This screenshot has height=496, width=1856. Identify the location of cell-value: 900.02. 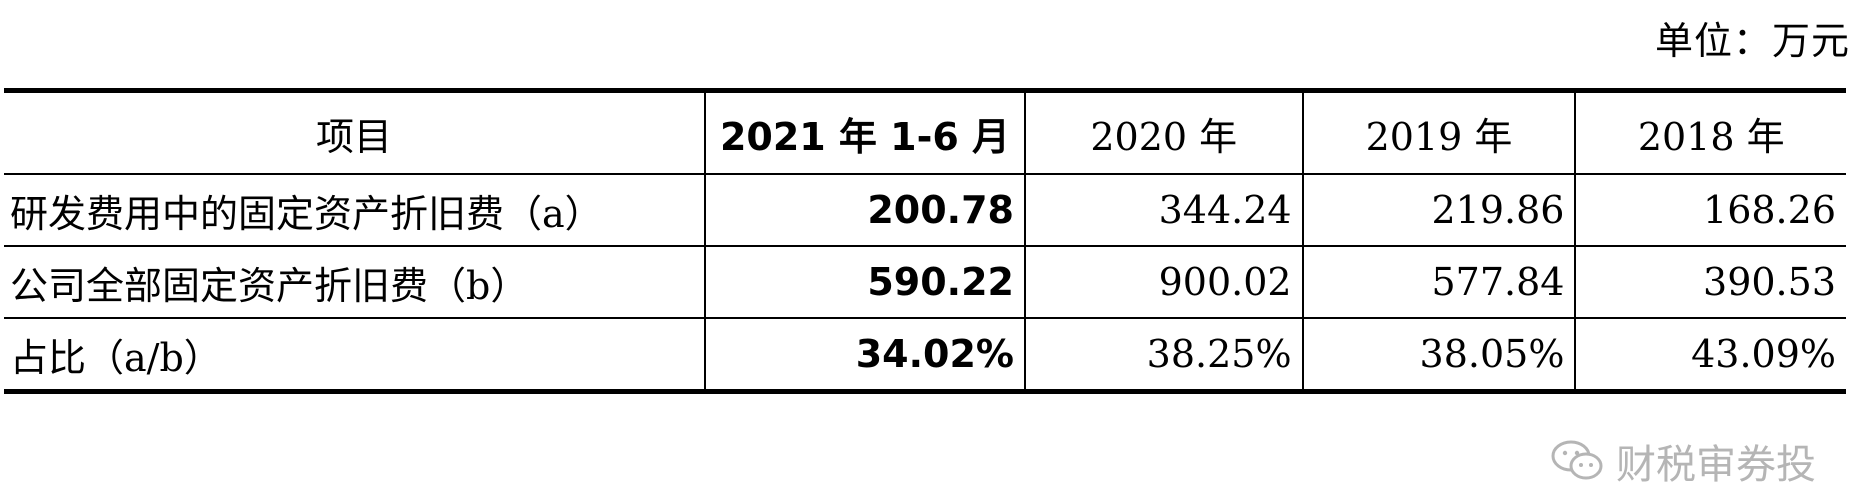
(1163, 282).